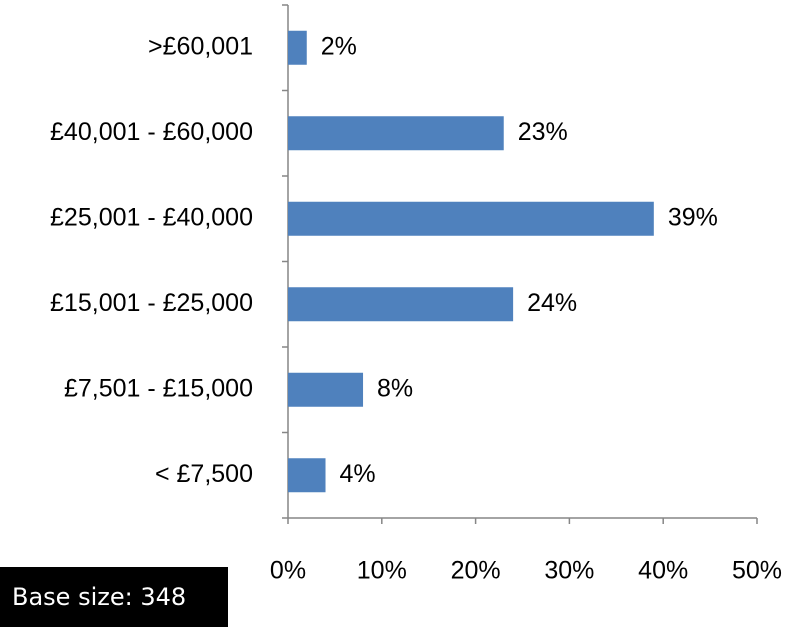  What do you see at coordinates (358, 474) in the screenshot?
I see `data-label: 4%` at bounding box center [358, 474].